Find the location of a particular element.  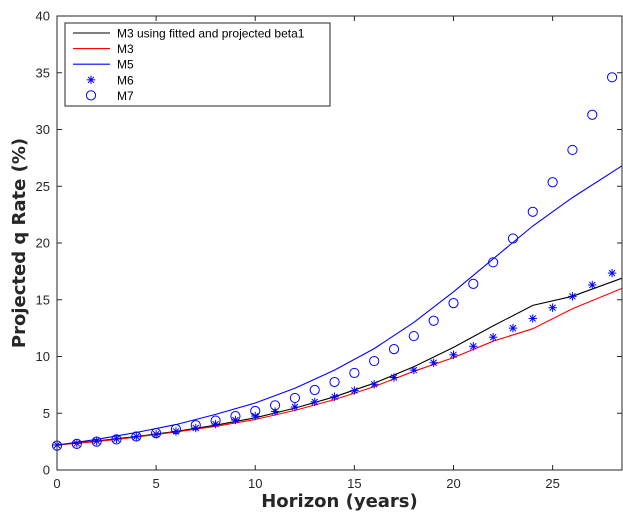

legend-entry-m3-using-fitted-and-projected-beta1: M3 using fitted and projected beta1 is located at coordinates (189, 34).